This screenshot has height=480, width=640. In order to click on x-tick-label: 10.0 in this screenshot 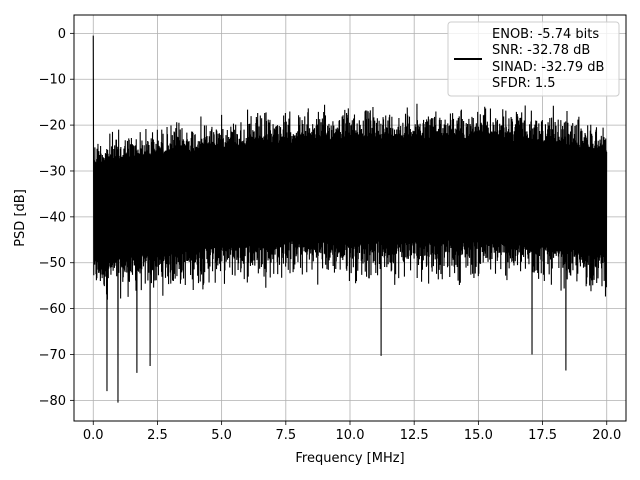, I will do `click(350, 435)`.